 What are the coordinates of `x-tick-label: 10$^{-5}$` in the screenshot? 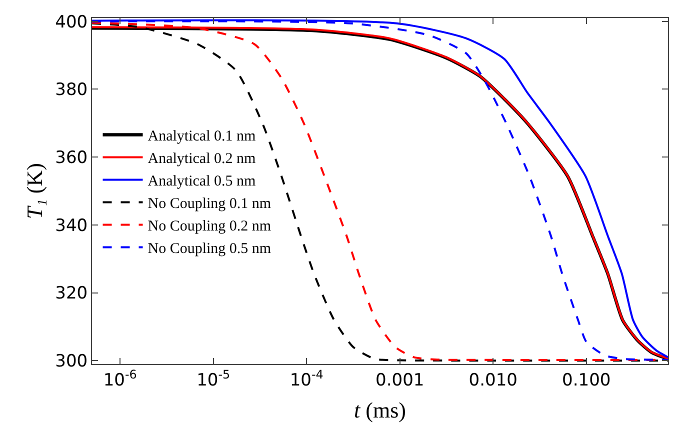 It's located at (213, 378).